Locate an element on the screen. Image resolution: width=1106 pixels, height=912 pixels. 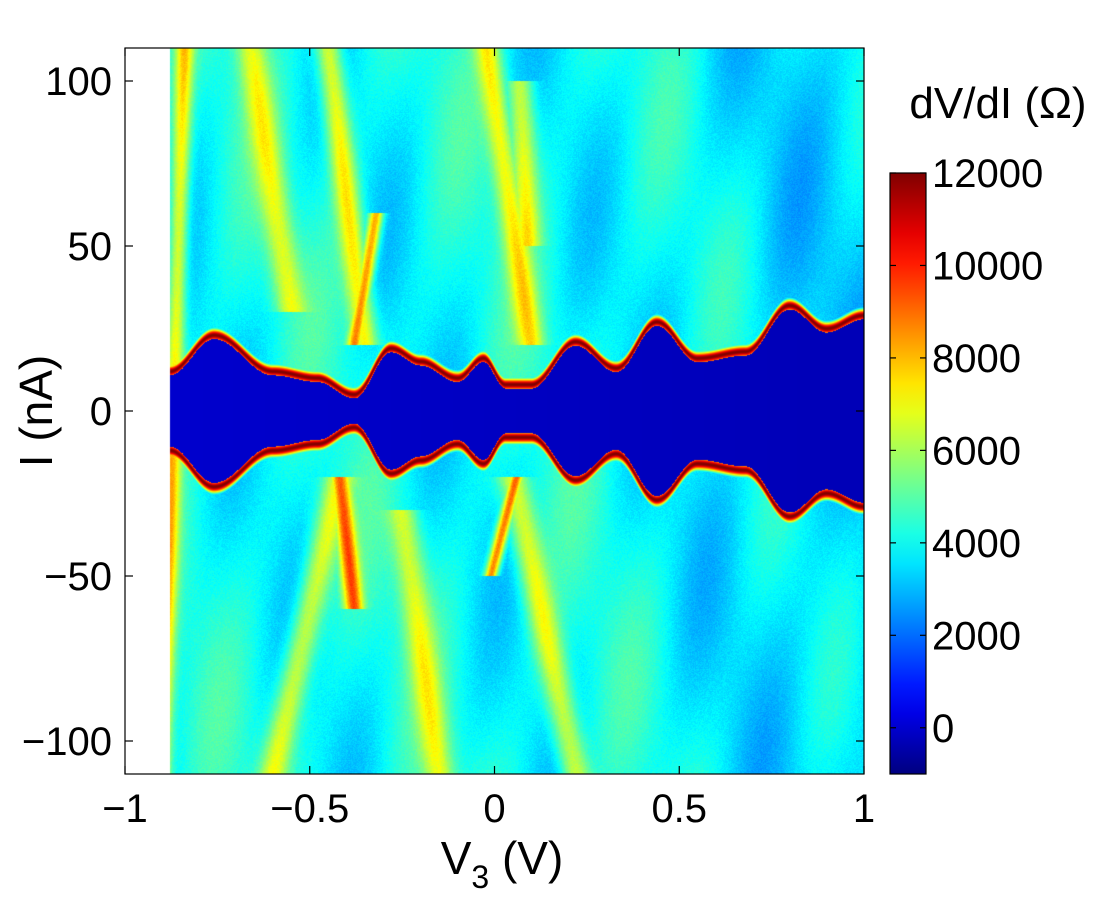
x-axis-label: V3 (V) is located at coordinates (502, 863).